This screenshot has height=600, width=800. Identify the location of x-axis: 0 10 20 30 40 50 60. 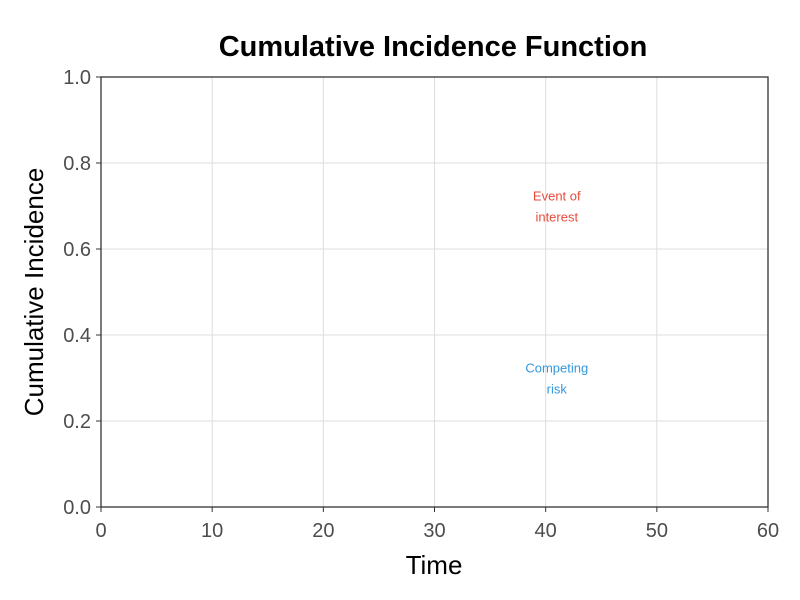
(437, 524).